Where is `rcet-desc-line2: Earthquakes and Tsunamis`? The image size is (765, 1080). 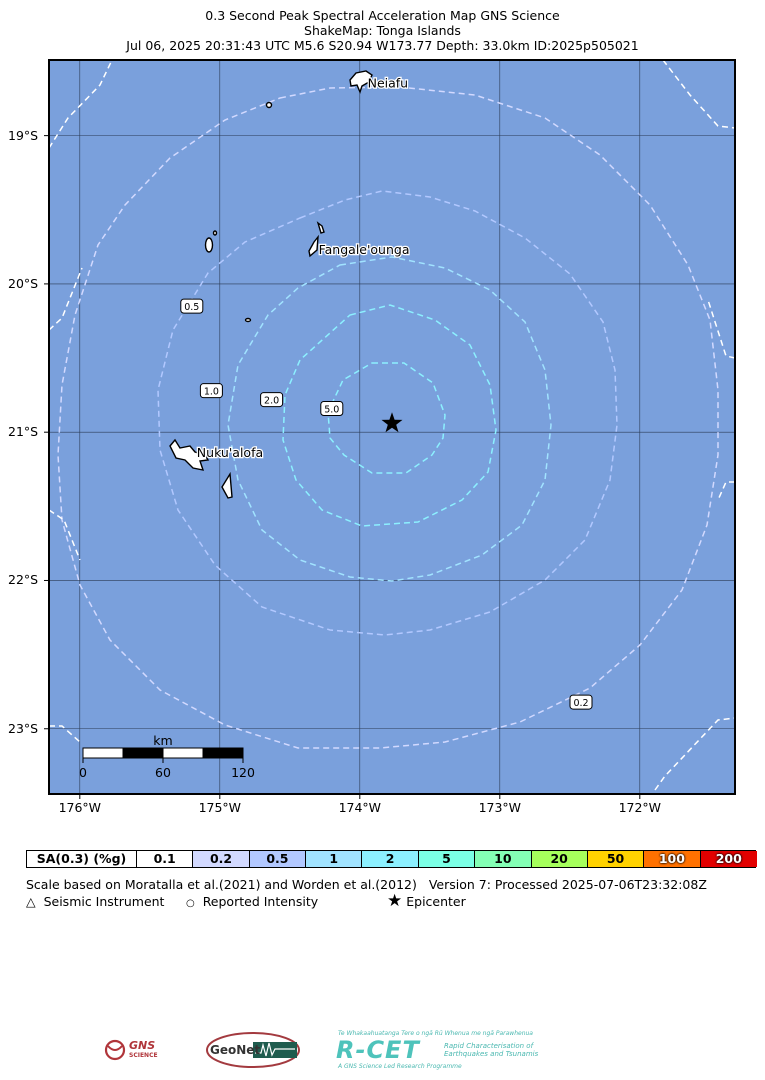 rcet-desc-line2: Earthquakes and Tsunamis is located at coordinates (491, 1054).